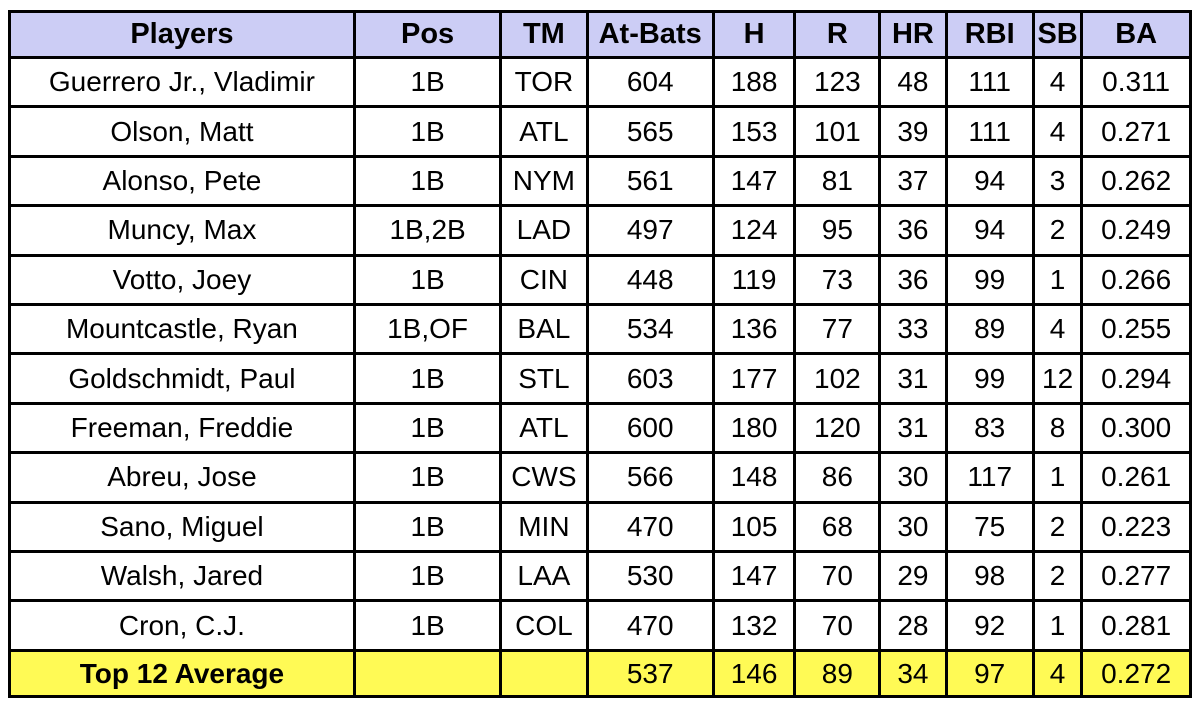  I want to click on stat-cell-tm: STL, so click(544, 378).